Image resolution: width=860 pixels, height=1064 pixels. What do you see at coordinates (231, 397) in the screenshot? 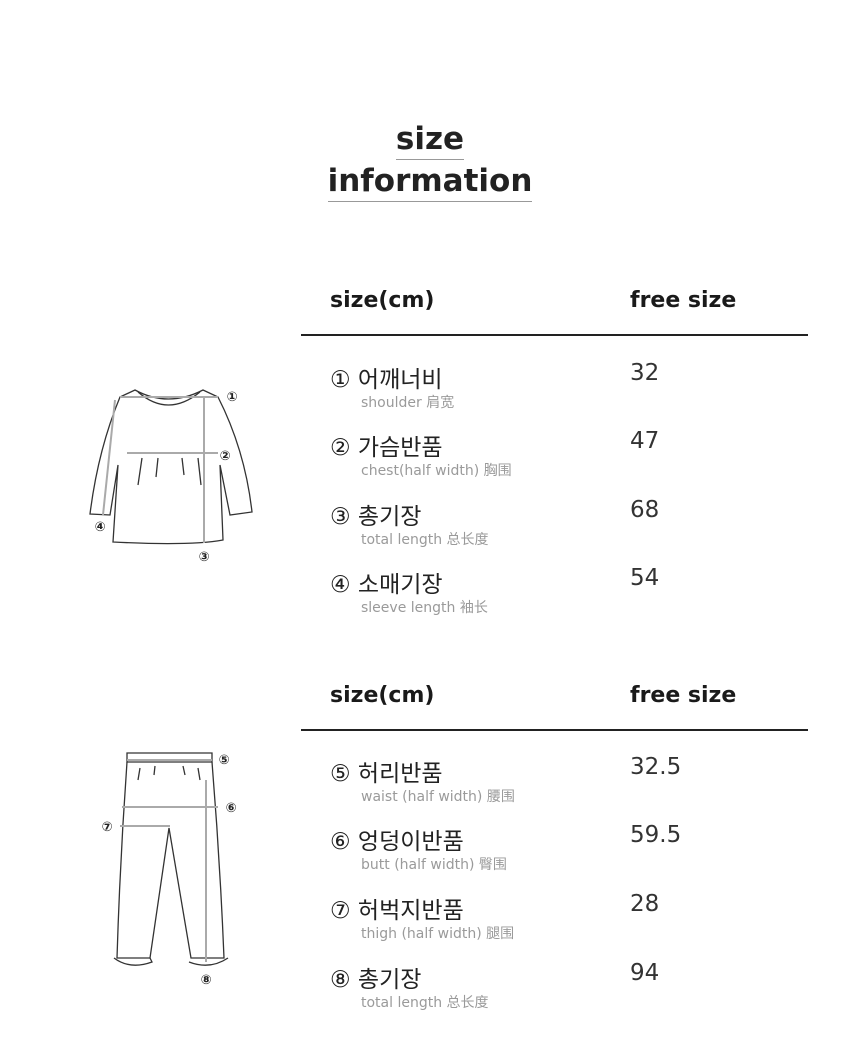
I see `marker-1: ①` at bounding box center [231, 397].